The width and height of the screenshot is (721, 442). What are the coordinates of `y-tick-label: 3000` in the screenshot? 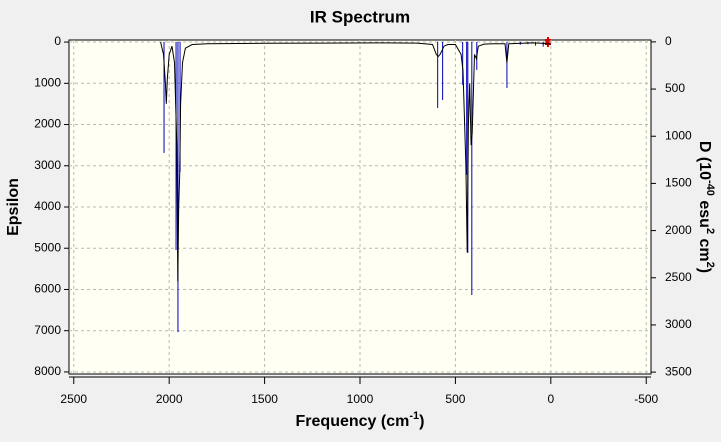 It's located at (47, 165).